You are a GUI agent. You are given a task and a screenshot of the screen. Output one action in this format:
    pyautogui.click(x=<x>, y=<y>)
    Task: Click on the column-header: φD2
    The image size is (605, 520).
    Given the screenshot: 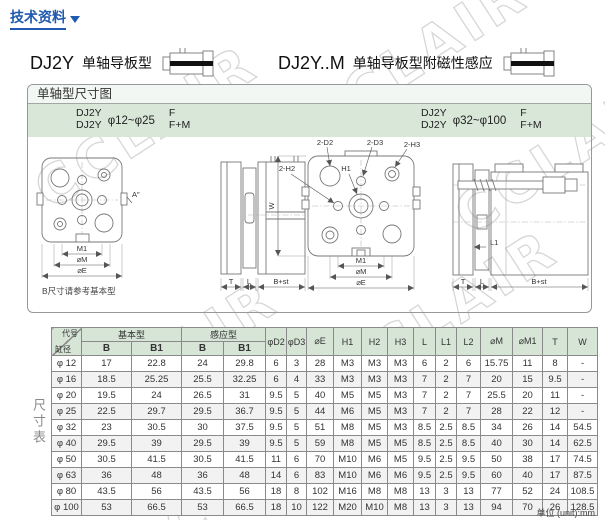 What is the action you would take?
    pyautogui.click(x=276, y=341)
    